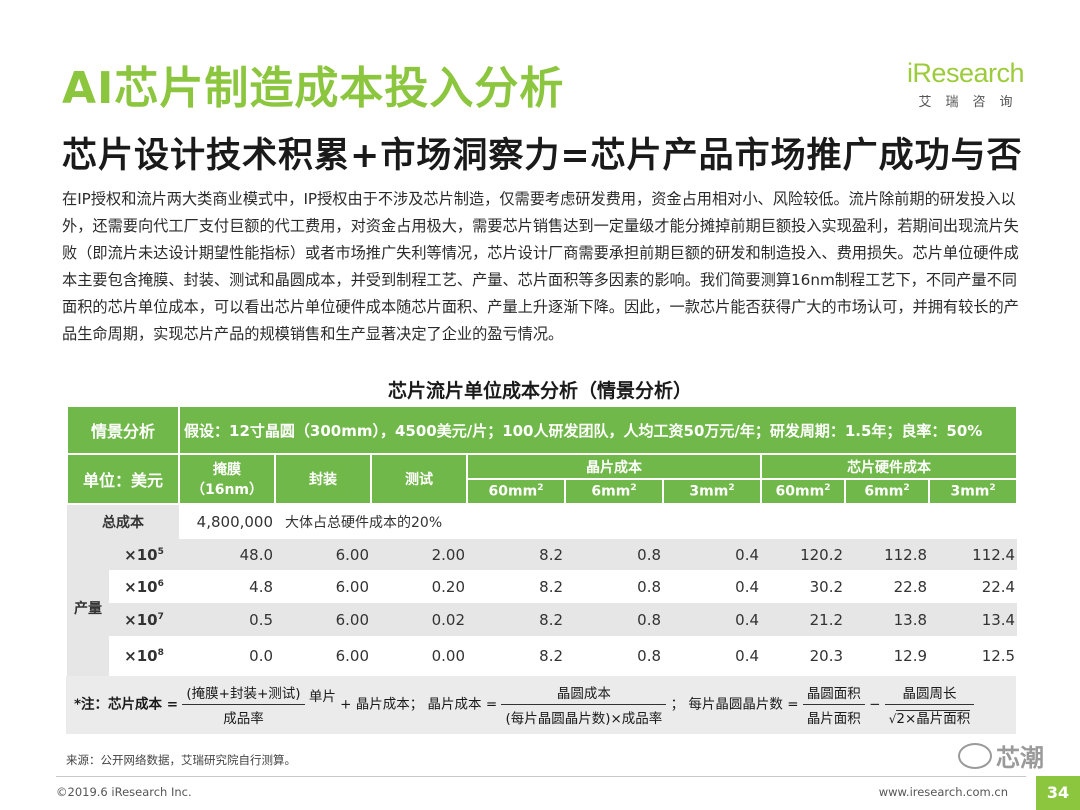 Image resolution: width=1080 pixels, height=810 pixels. Describe the element at coordinates (875, 704) in the screenshot. I see `formula-minus: −` at that location.